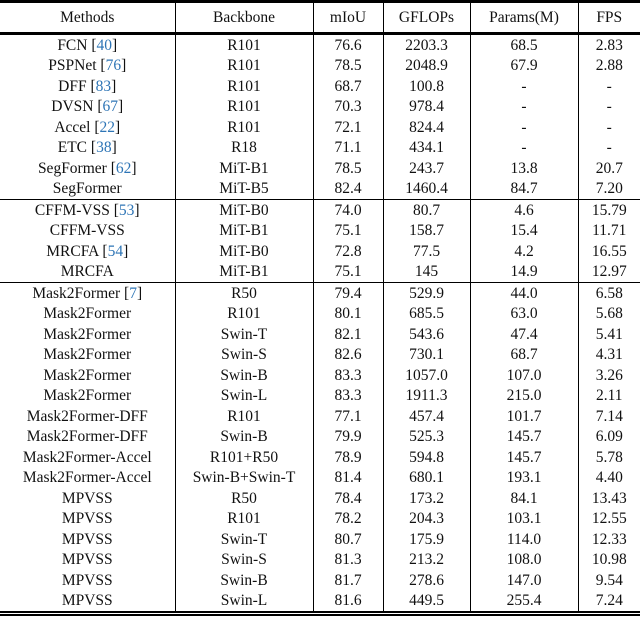  I want to click on column-header-gflops: GFLOPs, so click(426, 18).